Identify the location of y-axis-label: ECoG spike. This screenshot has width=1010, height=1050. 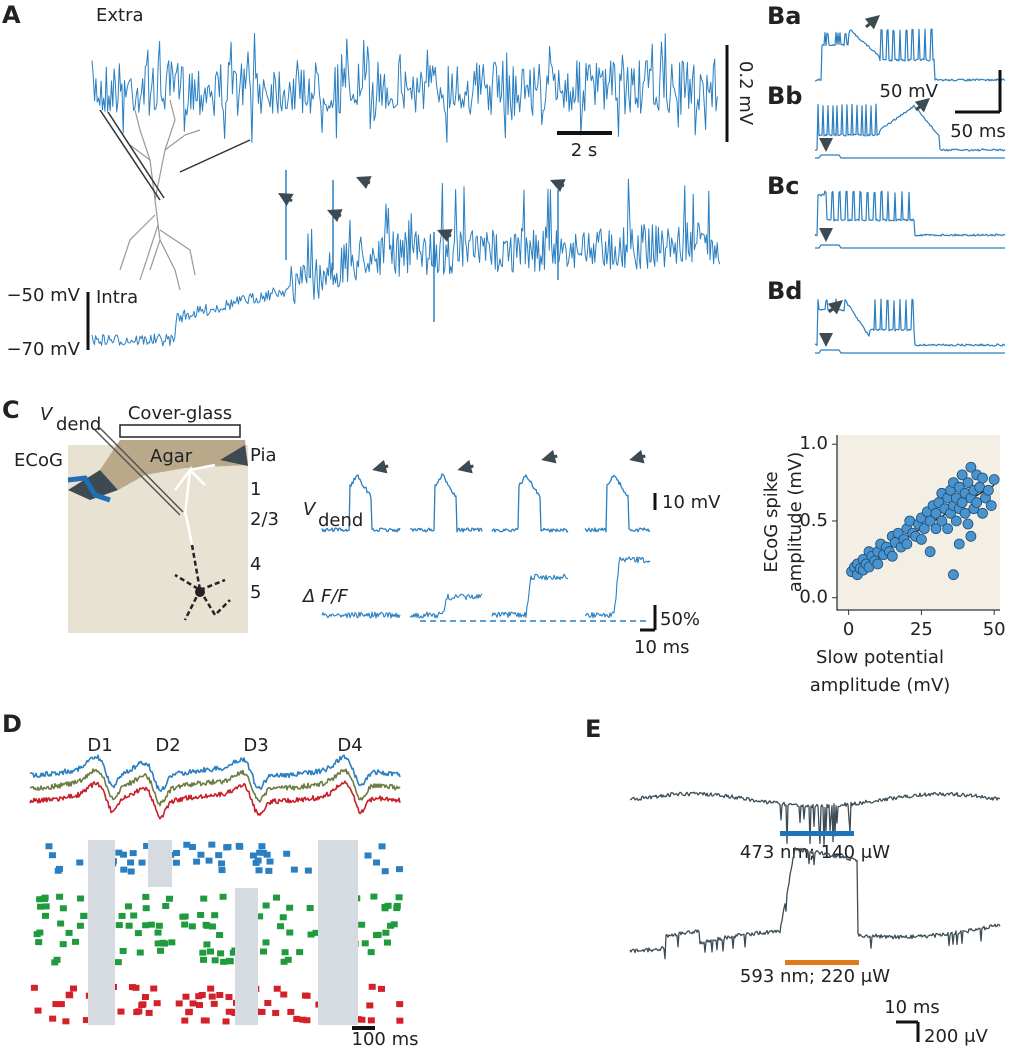
(771, 521).